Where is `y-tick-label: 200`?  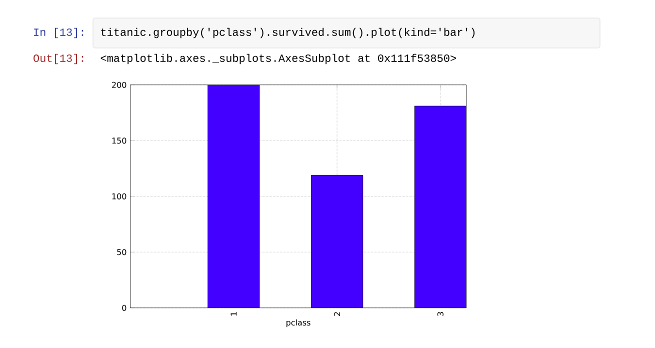
y-tick-label: 200 is located at coordinates (119, 85).